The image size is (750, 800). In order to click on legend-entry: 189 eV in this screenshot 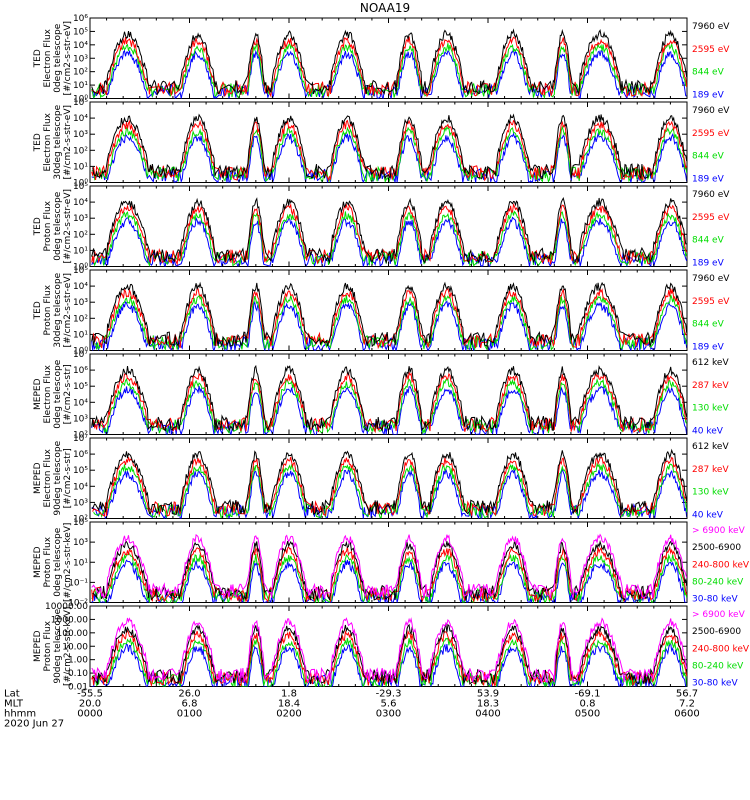, I will do `click(708, 96)`.